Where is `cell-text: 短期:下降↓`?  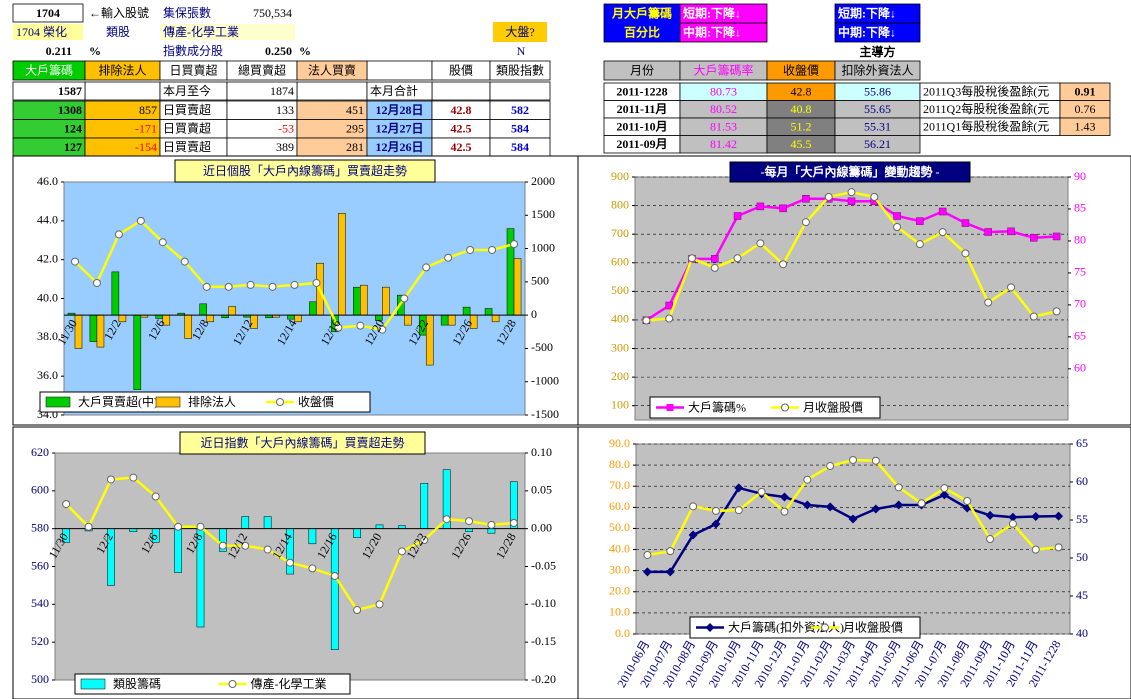
cell-text: 短期:下降↓ is located at coordinates (867, 12).